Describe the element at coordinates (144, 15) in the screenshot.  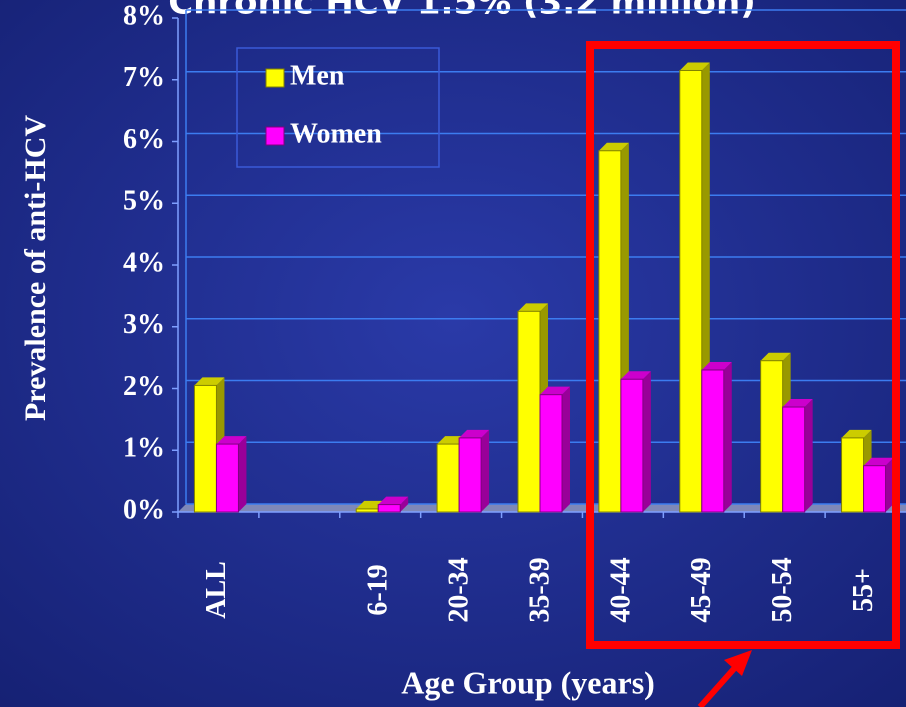
I see `y-tick-label: 8%` at that location.